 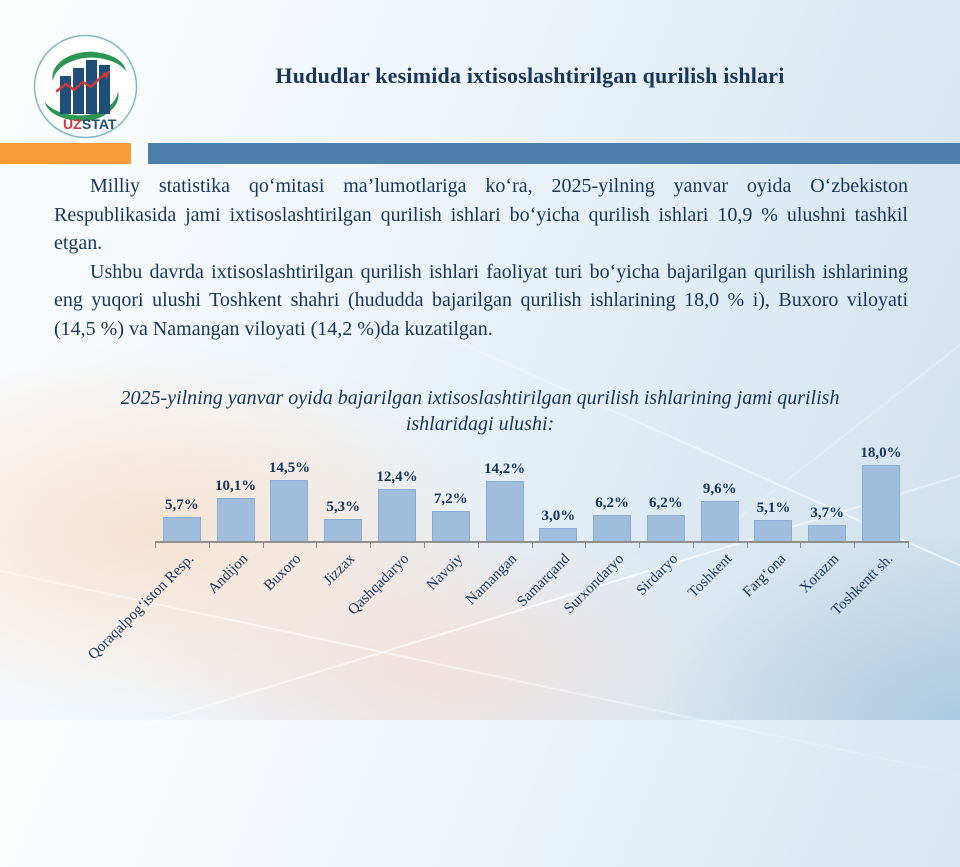 I want to click on bar-Xorazm, so click(x=827, y=533).